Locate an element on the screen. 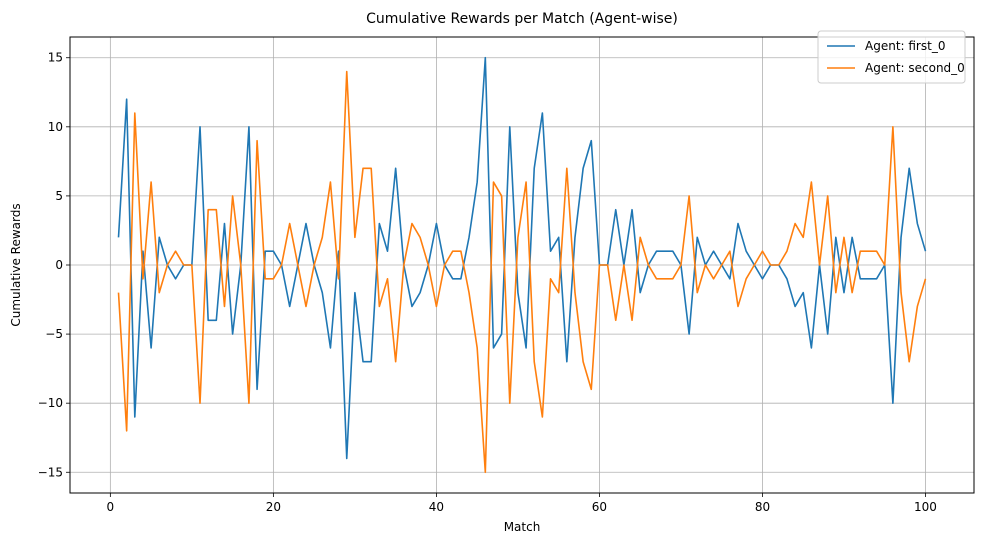 The height and width of the screenshot is (545, 1008). y-tick-label: −5 is located at coordinates (54, 334).